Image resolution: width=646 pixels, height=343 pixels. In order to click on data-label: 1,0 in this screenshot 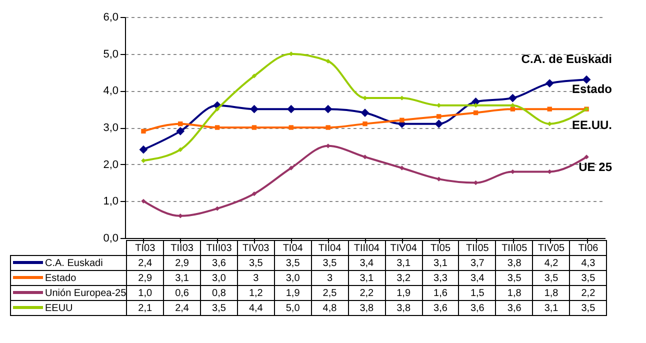, I will do `click(145, 293)`.